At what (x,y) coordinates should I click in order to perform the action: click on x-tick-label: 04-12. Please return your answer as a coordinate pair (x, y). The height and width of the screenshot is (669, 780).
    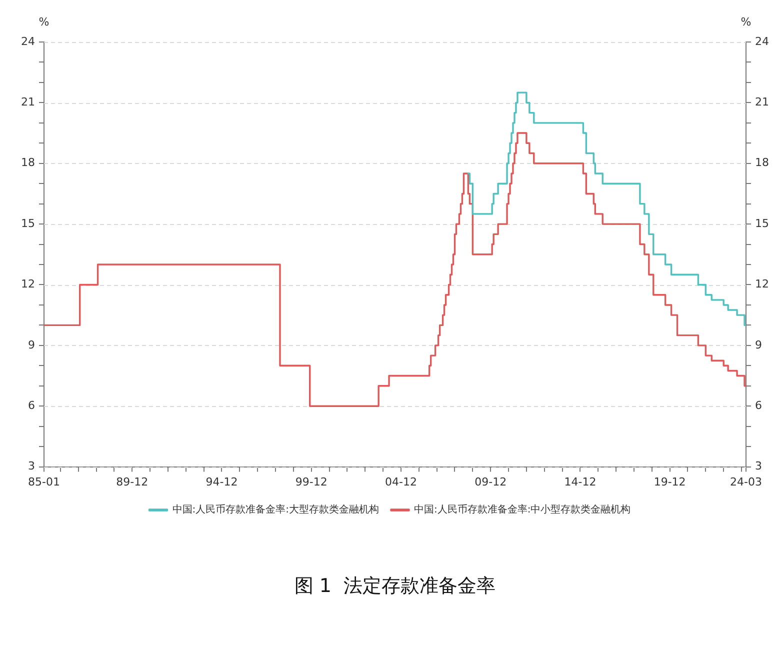
    Looking at the image, I should click on (400, 481).